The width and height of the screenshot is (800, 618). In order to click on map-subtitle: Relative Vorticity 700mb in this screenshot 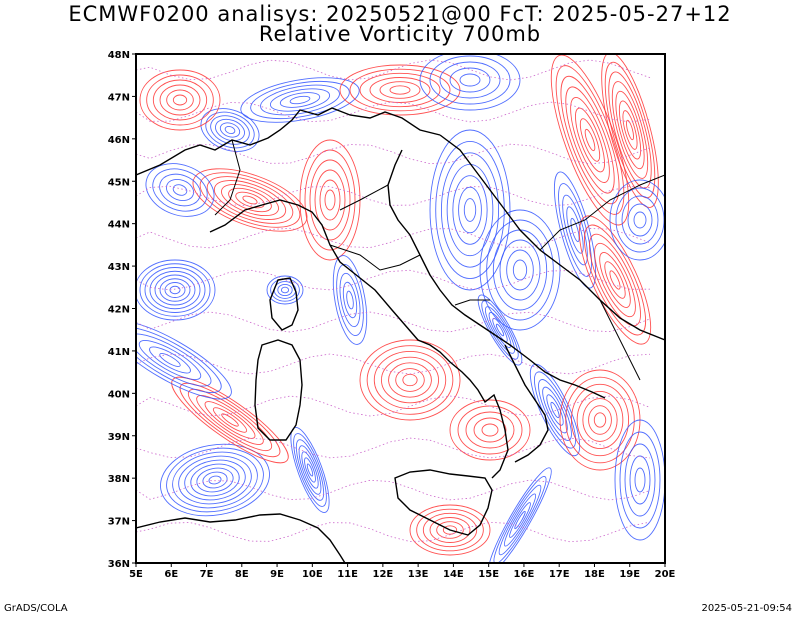, I will do `click(400, 34)`.